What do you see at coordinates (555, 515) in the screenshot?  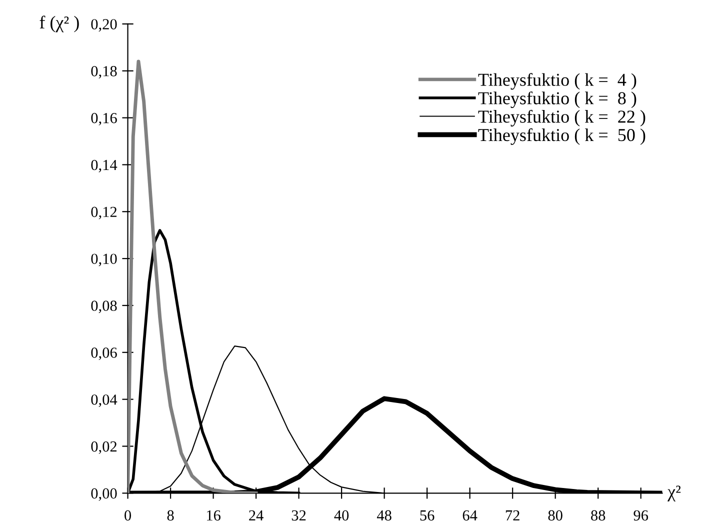 I see `x-tick-label: 80` at bounding box center [555, 515].